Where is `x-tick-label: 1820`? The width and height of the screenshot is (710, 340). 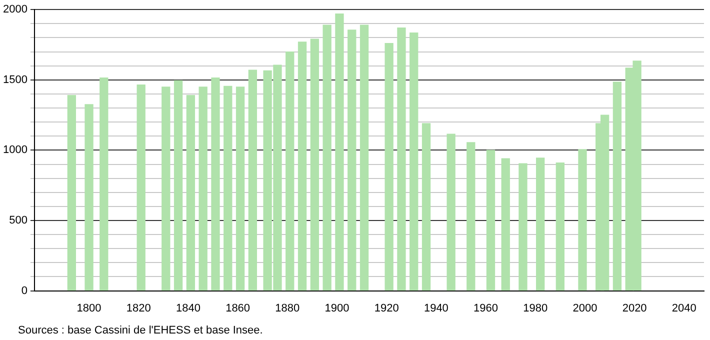 x-tick-label: 1820 is located at coordinates (138, 308).